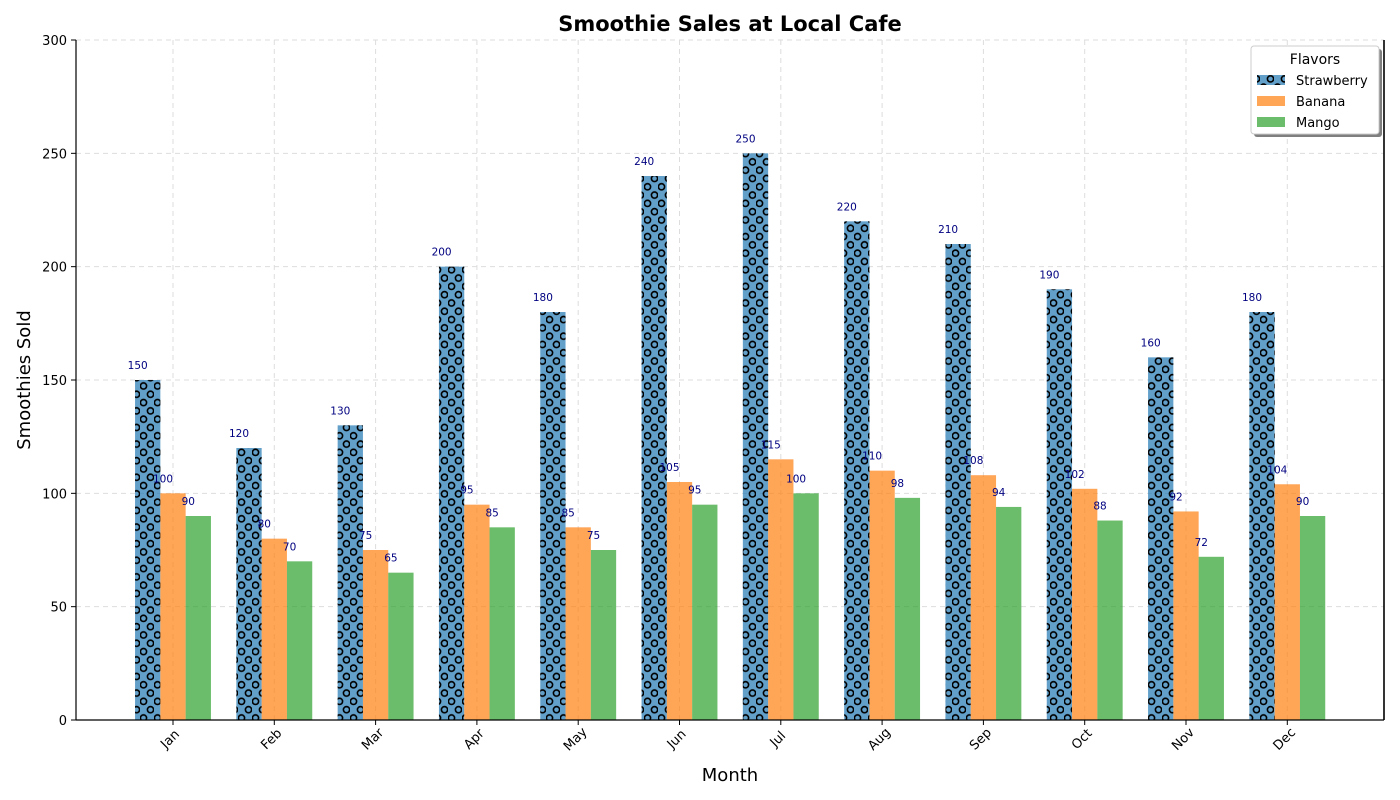 This screenshot has width=1400, height=800. I want to click on data-label-strawberry-mar: 130, so click(340, 411).